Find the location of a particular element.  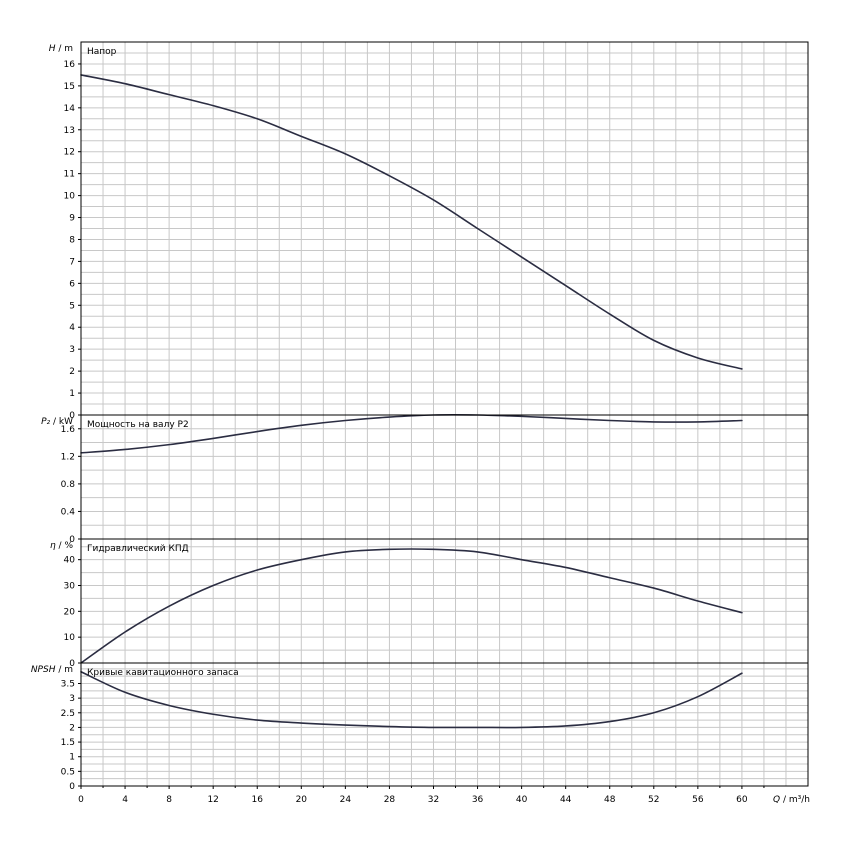

y-tick-label: 1.6 is located at coordinates (68, 430).